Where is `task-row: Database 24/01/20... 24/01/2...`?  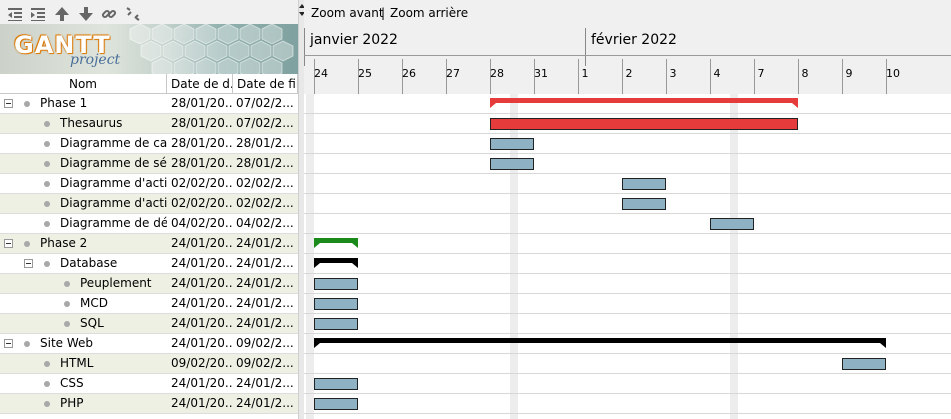 task-row: Database 24/01/20... 24/01/2... is located at coordinates (149, 264).